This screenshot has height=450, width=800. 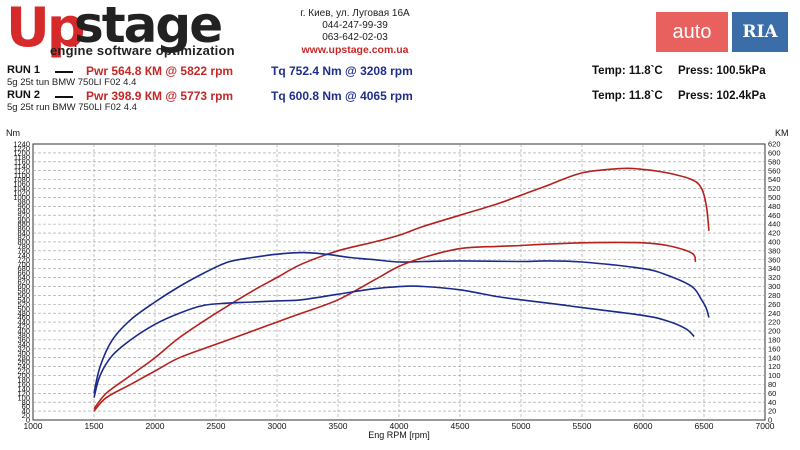 What do you see at coordinates (26, 411) in the screenshot?
I see `y-left-tick-label: 40` at bounding box center [26, 411].